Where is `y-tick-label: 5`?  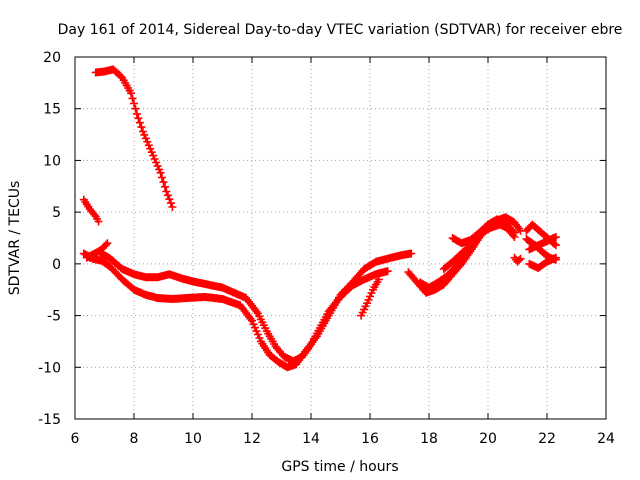
y-tick-label: 5 is located at coordinates (56, 213).